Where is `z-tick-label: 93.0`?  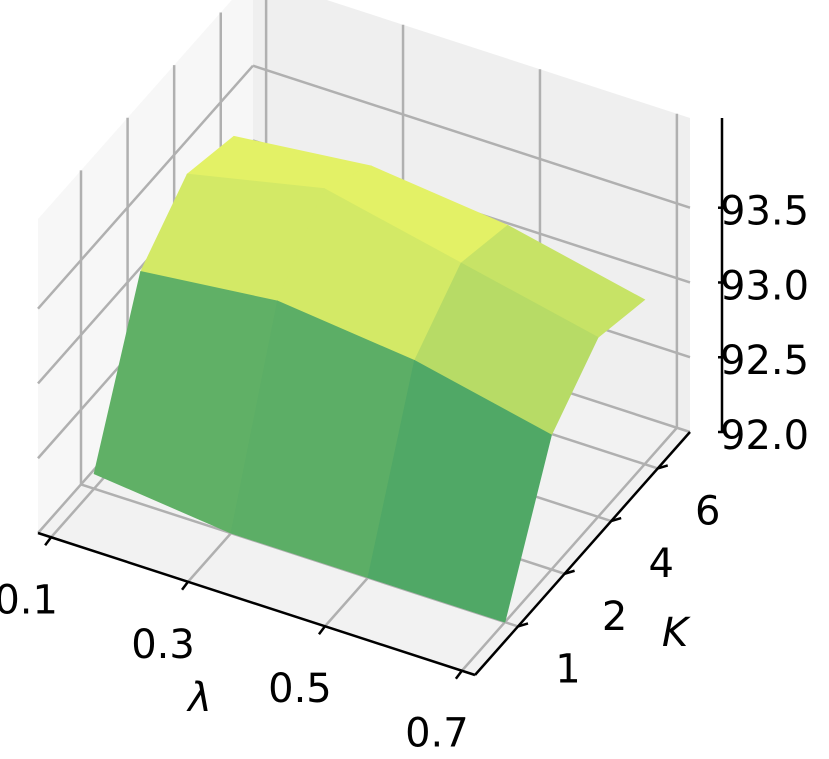
z-tick-label: 93.0 is located at coordinates (764, 286).